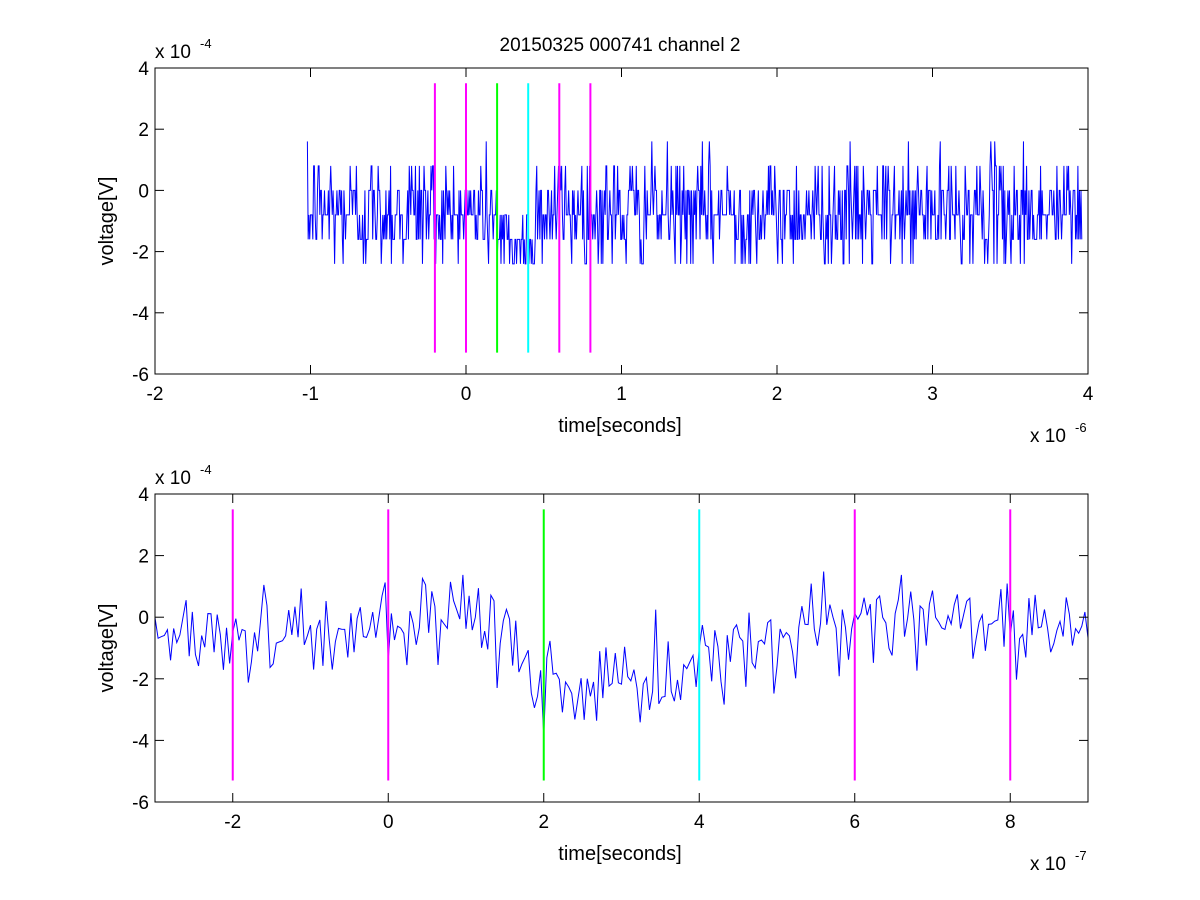 The image size is (1200, 900). What do you see at coordinates (512, 218) in the screenshot?
I see `top-marker-lines` at bounding box center [512, 218].